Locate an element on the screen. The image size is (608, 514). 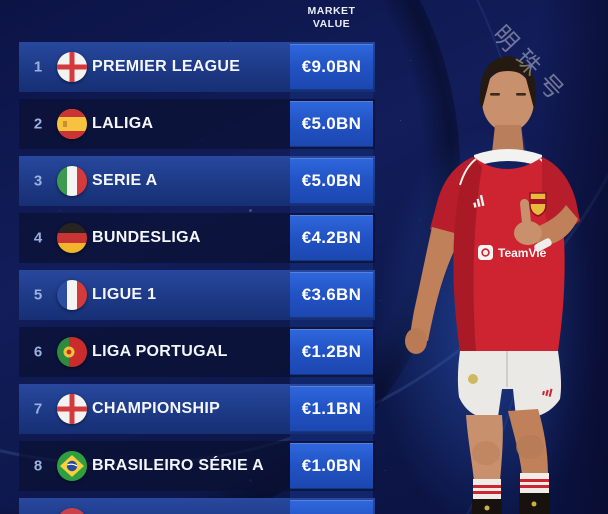
league-name: LIGA PORTUGAL is located at coordinates (160, 351).